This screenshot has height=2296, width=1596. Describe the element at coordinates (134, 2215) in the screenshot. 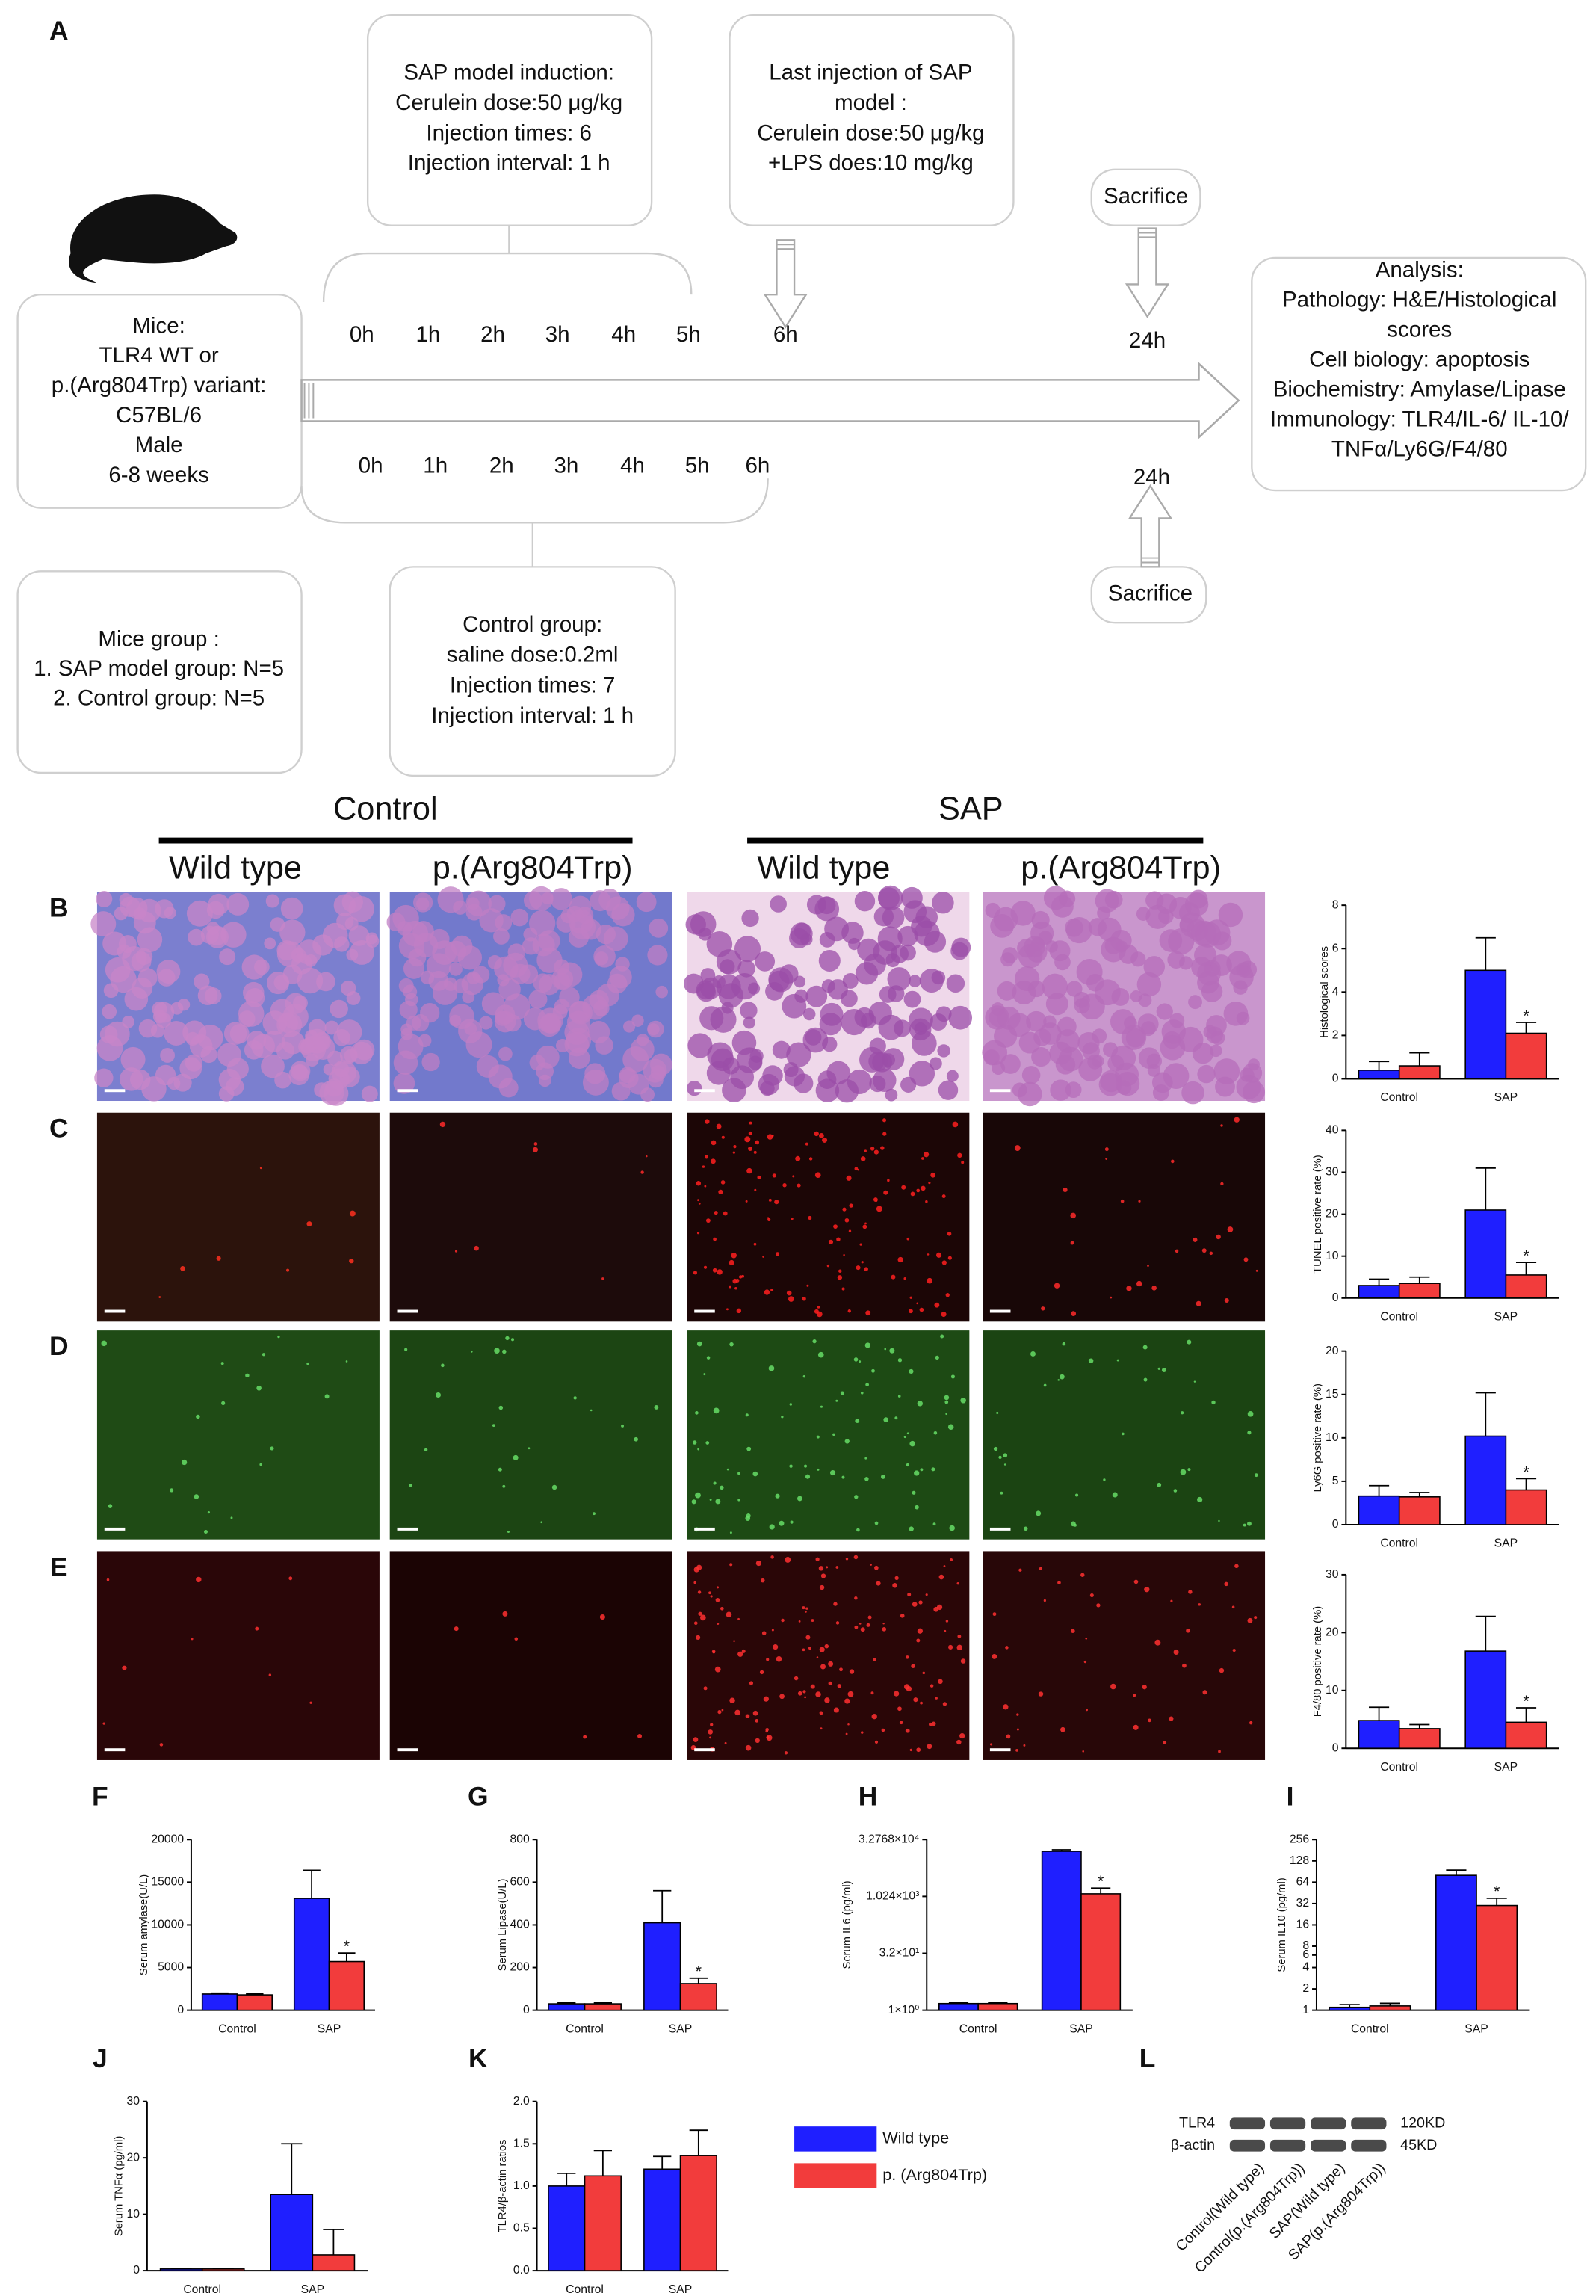

I see `y-tick-label: 10` at that location.